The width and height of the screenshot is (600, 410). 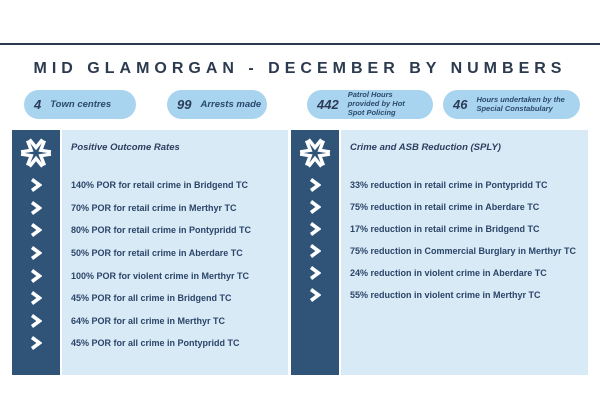 I want to click on list-item: 70% POR for retail crime in Merthyr TC, so click(x=154, y=207).